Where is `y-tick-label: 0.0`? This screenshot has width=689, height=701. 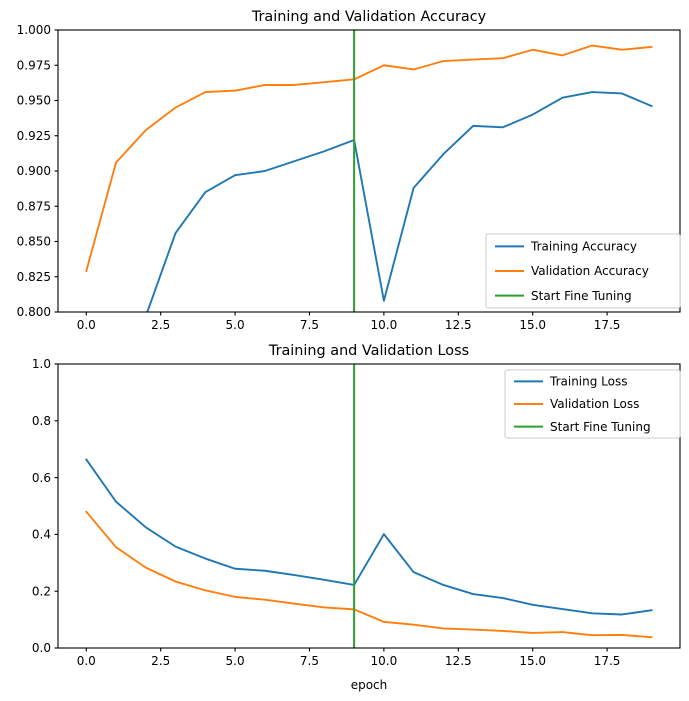 y-tick-label: 0.0 is located at coordinates (41, 648).